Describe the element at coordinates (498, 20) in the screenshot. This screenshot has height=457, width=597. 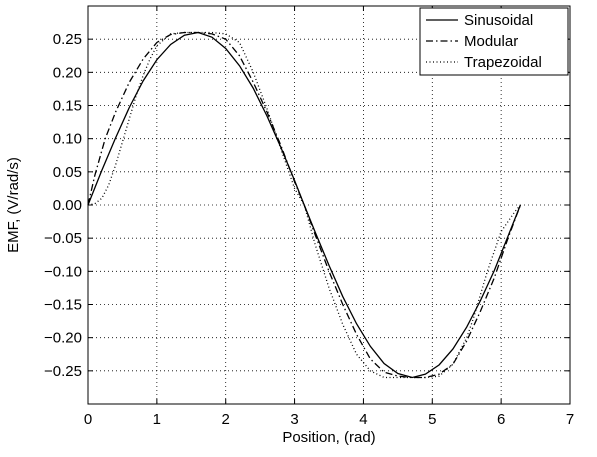
I see `legend-label-sinusoidal: Sinusoidal` at that location.